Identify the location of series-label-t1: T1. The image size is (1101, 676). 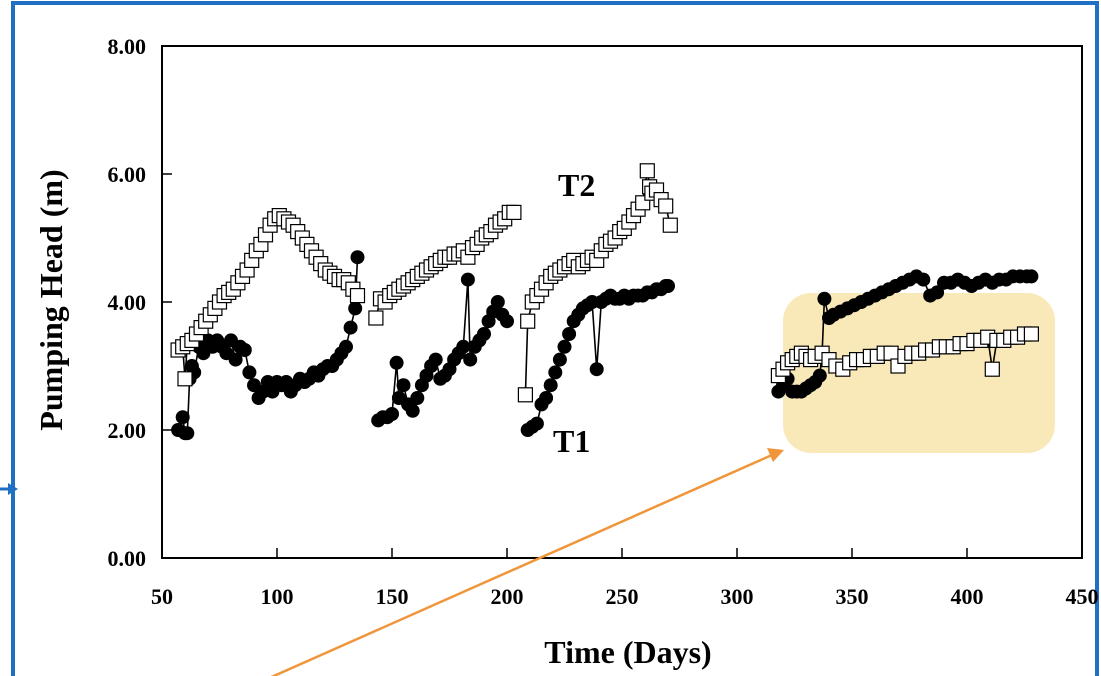
(571, 441).